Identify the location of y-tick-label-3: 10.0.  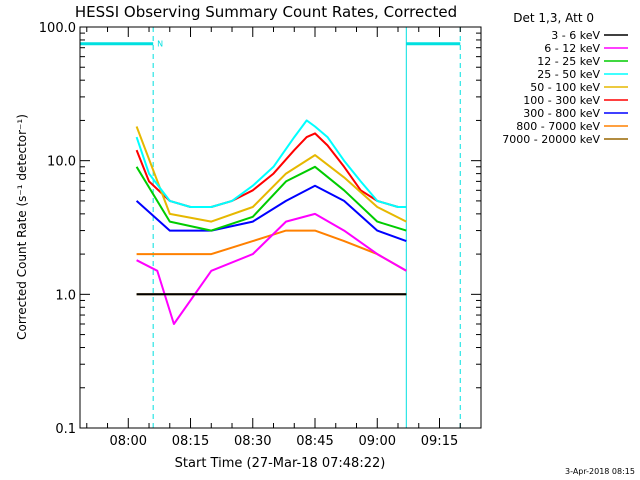
(61, 162).